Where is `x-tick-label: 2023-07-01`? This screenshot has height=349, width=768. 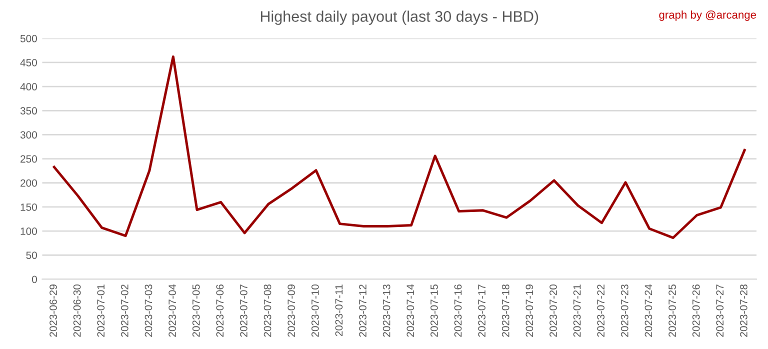
x-tick-label: 2023-07-01 is located at coordinates (101, 310).